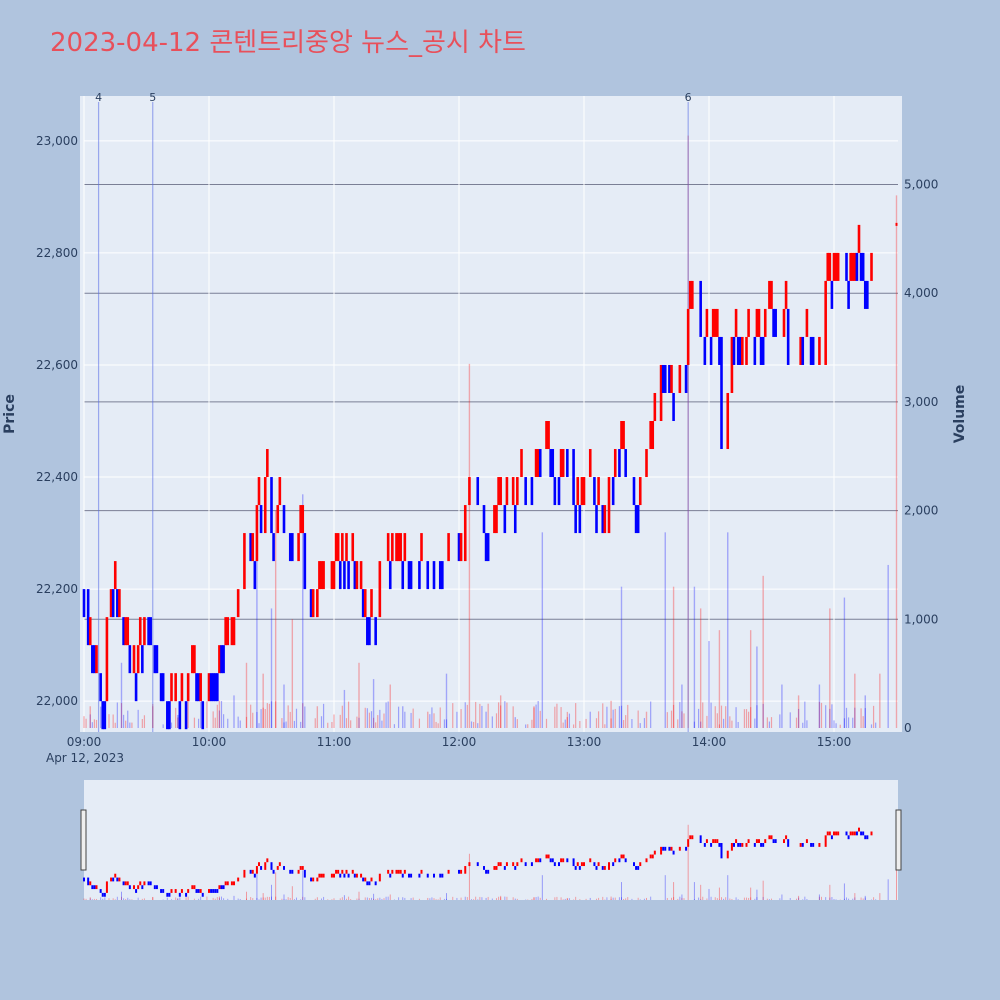 Image resolution: width=1000 pixels, height=1000 pixels. Describe the element at coordinates (898, 840) in the screenshot. I see `range-handle-right` at that location.